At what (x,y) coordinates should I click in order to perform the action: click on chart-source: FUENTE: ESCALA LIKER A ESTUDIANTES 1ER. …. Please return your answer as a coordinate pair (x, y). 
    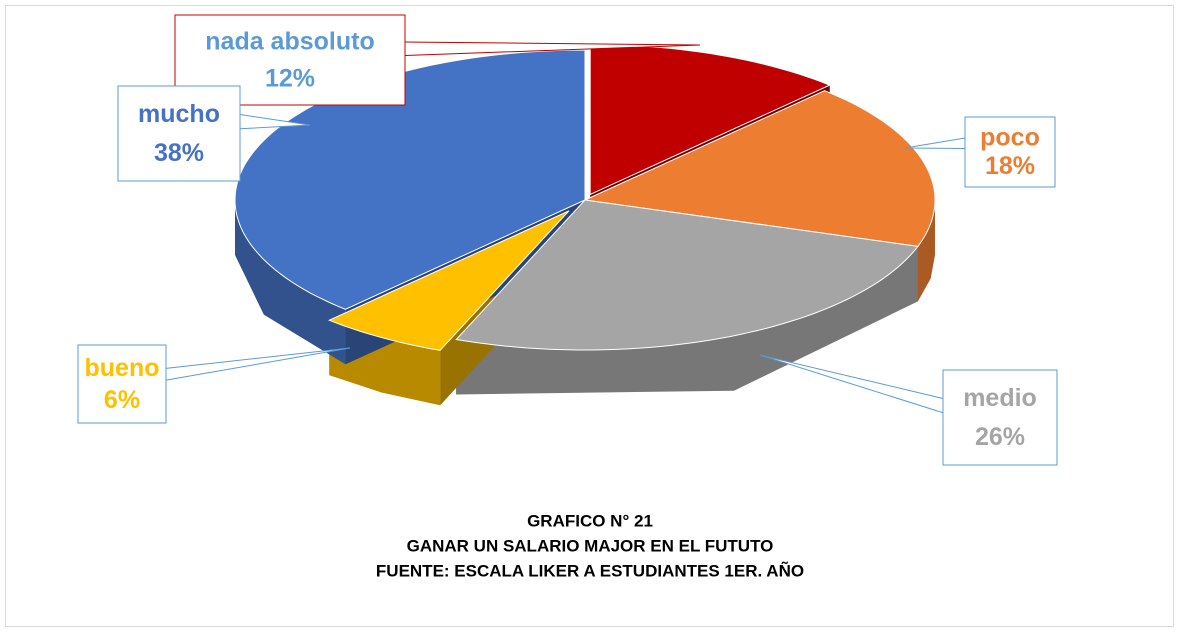
    Looking at the image, I should click on (590, 570).